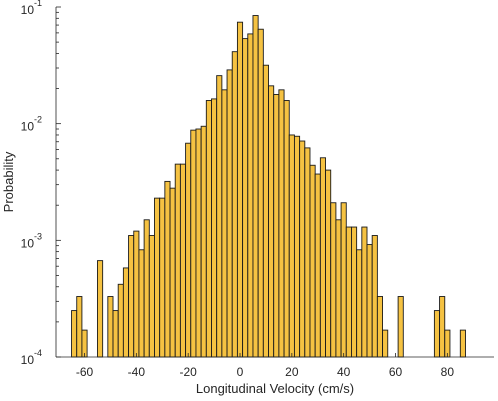  I want to click on y-axis-label: Probability, so click(8, 181).